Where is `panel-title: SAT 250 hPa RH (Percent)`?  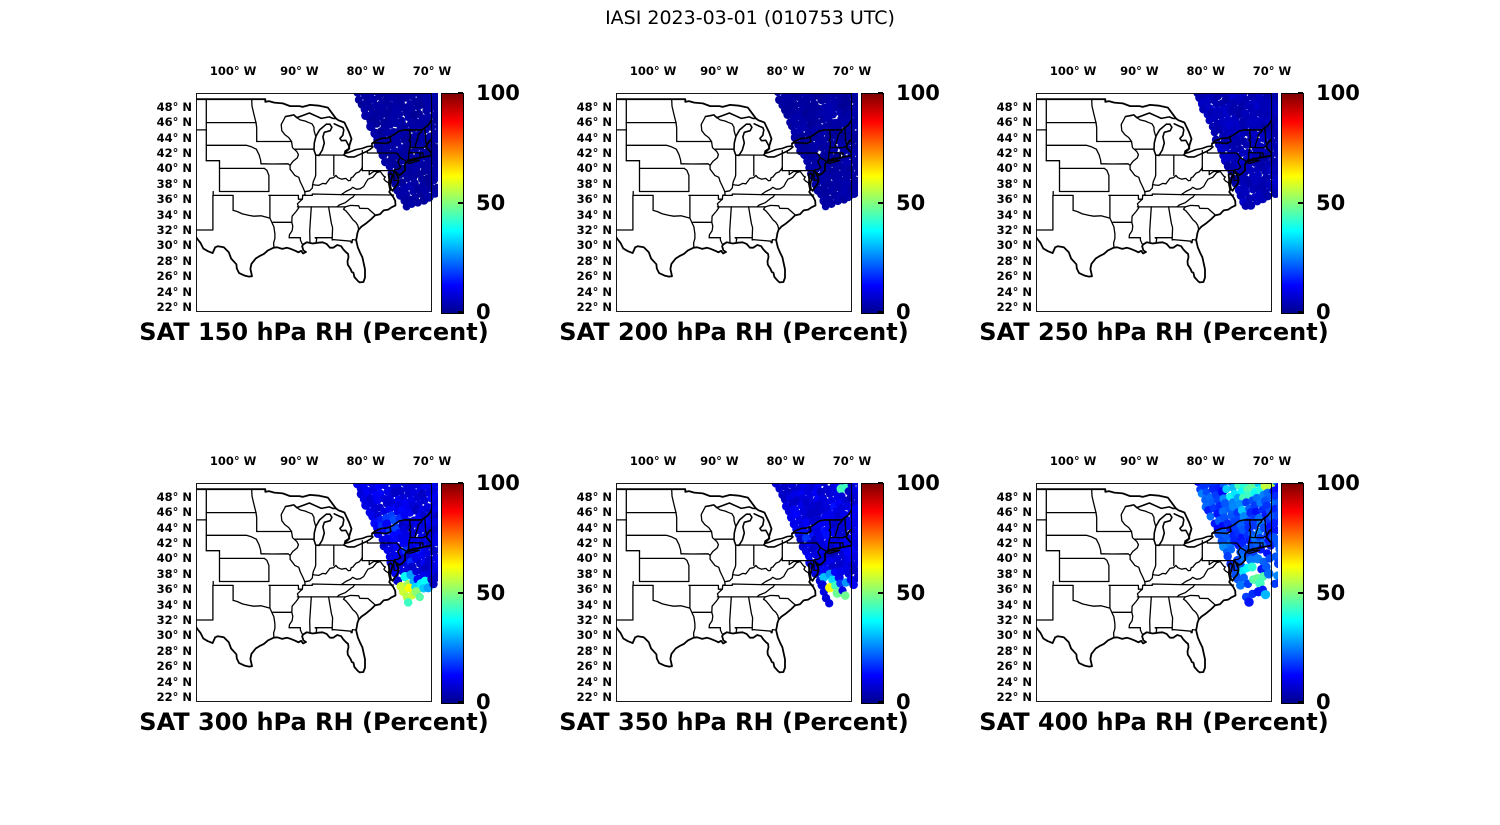
panel-title: SAT 250 hPa RH (Percent) is located at coordinates (1154, 332).